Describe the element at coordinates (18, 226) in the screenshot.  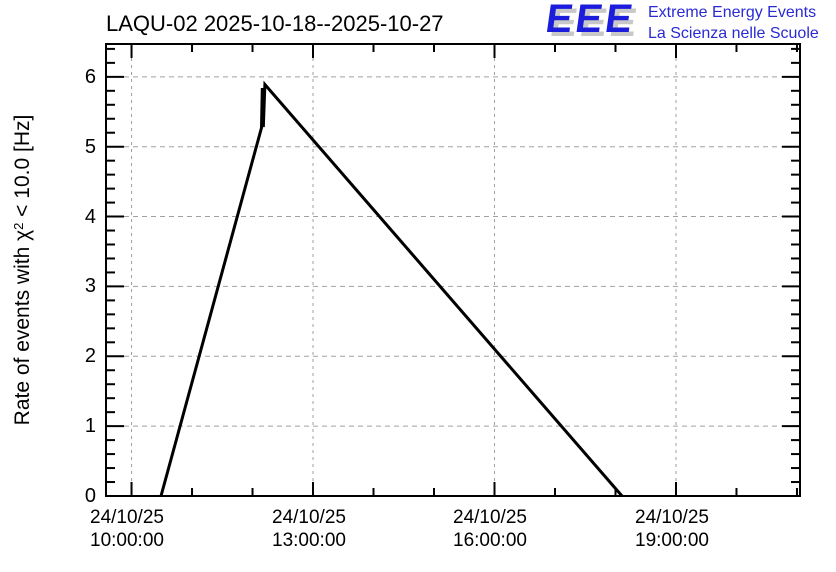
I see `y-axis-label-exponent: 2` at that location.